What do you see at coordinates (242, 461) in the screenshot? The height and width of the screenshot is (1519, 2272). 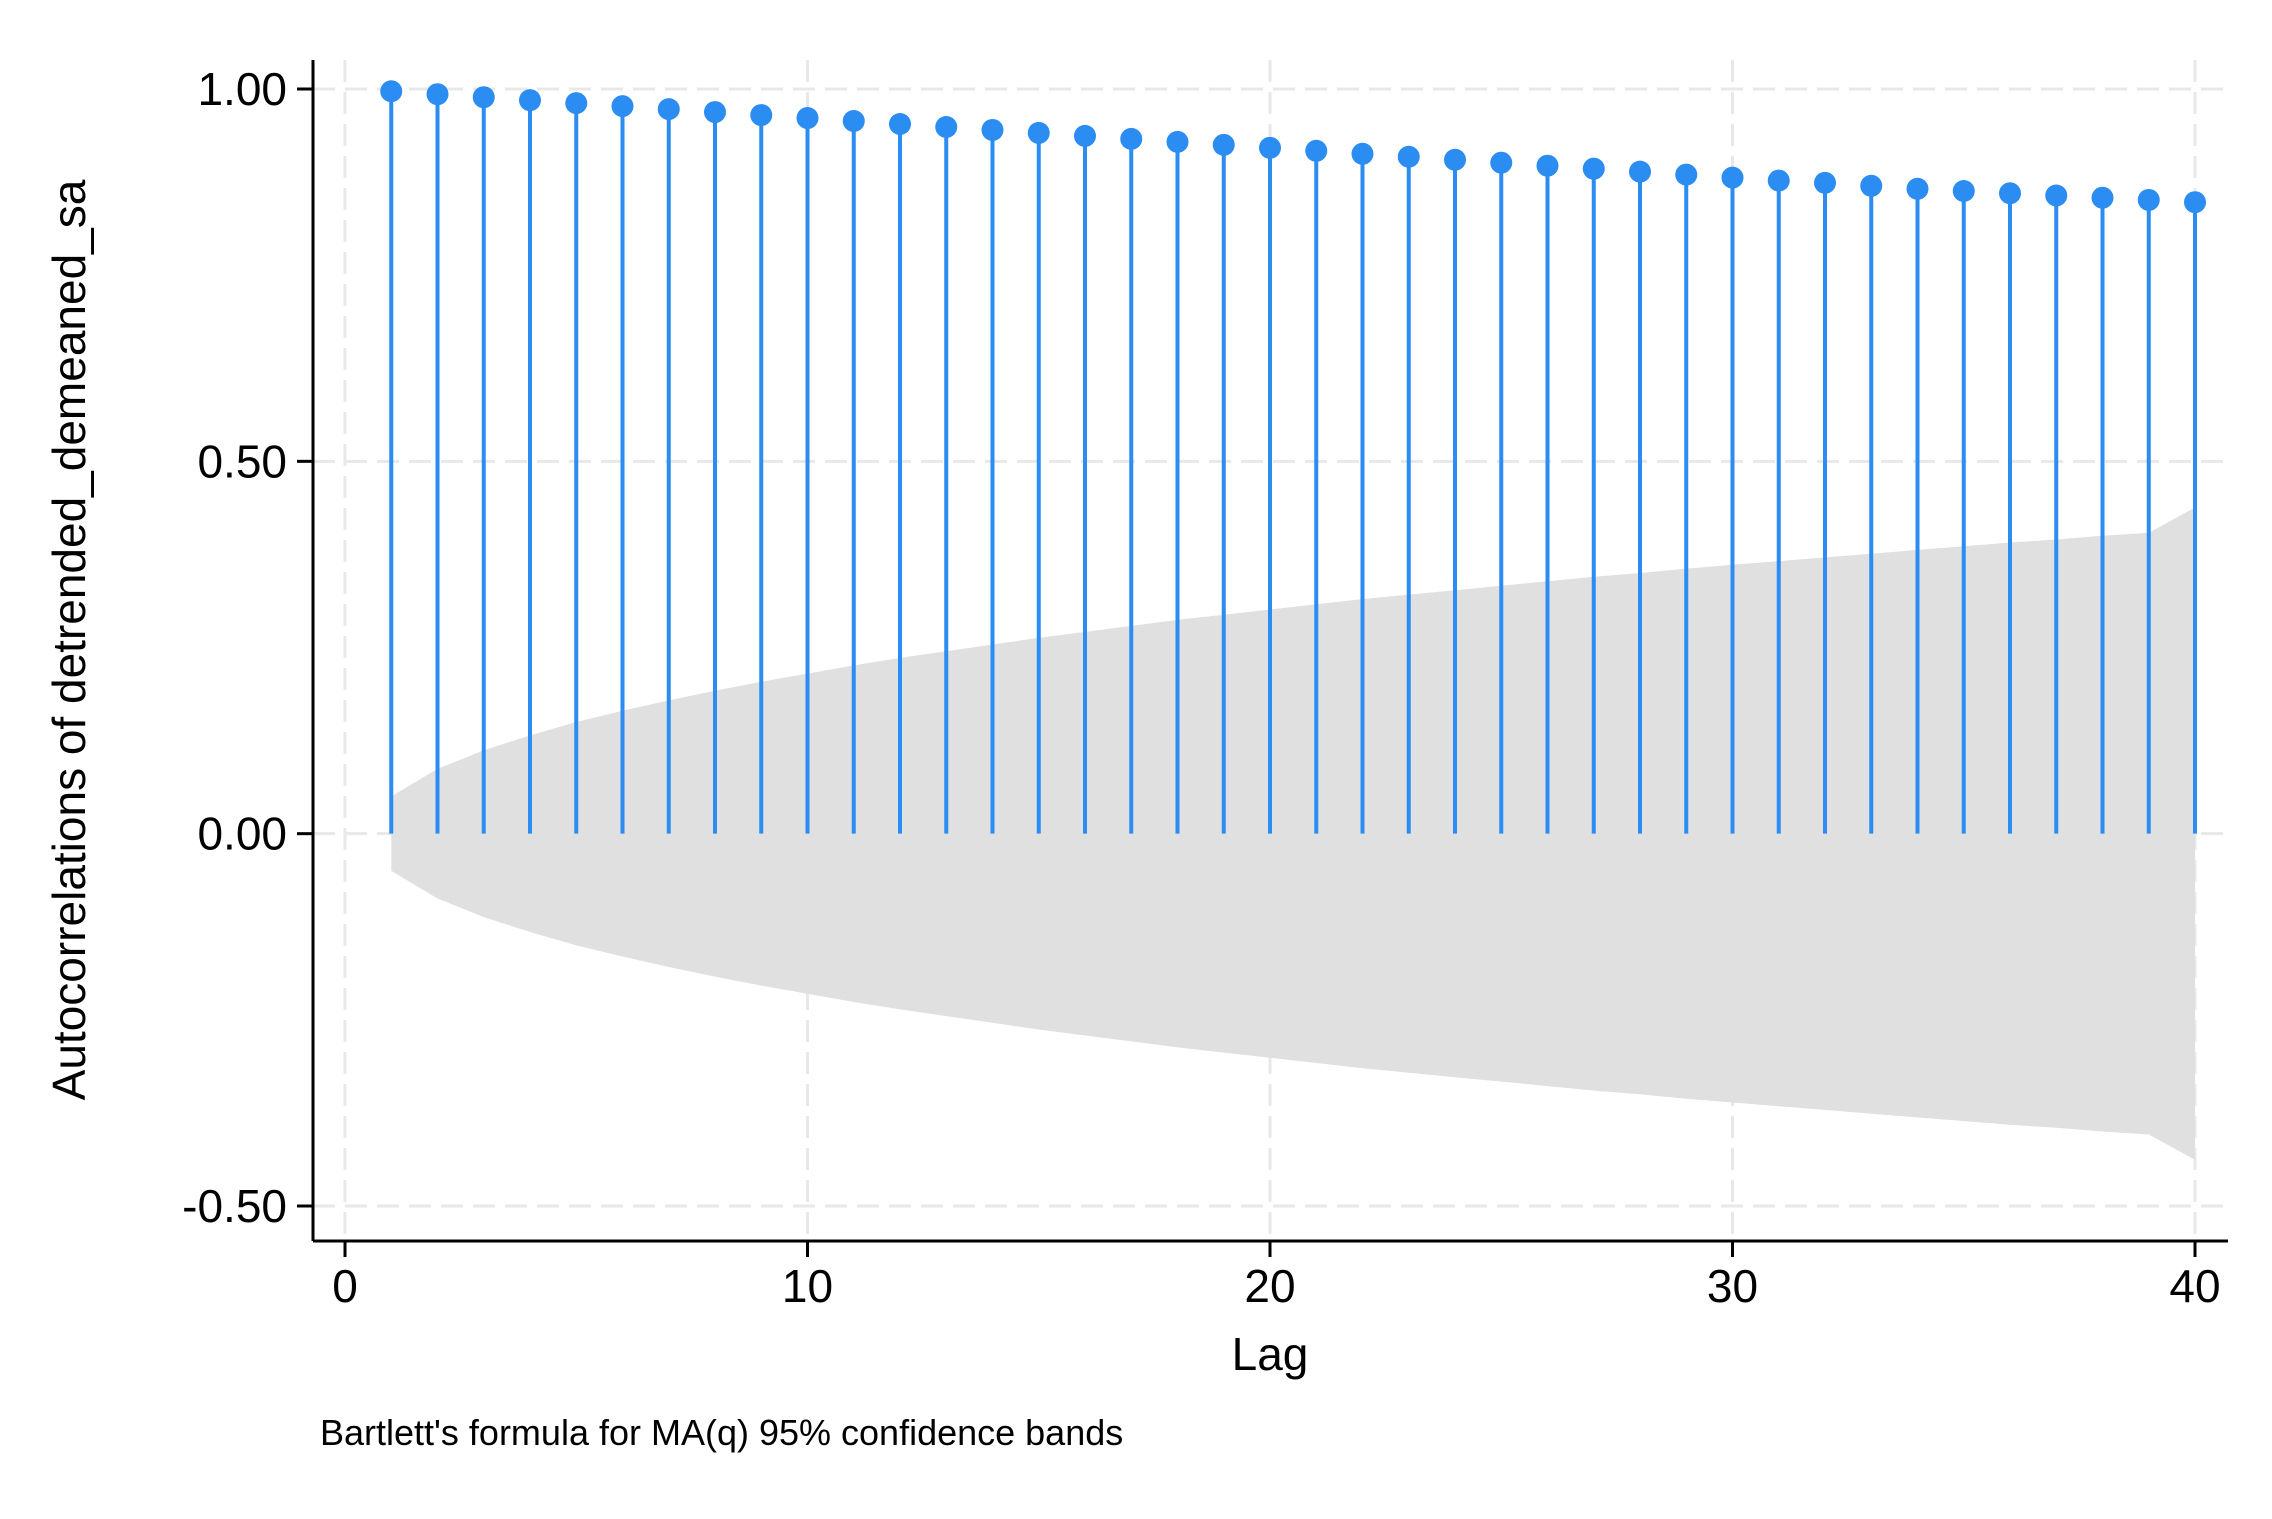 I see `y-tick-label: 0.50` at bounding box center [242, 461].